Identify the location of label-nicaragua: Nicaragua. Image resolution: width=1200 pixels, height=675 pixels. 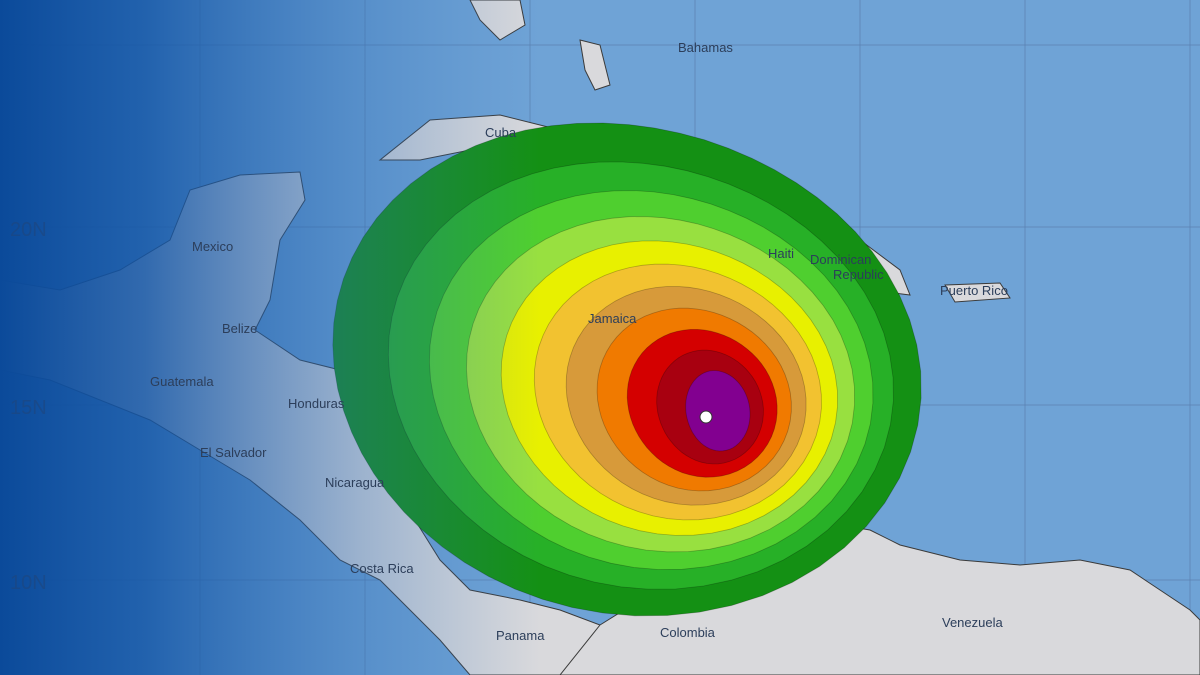
(355, 482).